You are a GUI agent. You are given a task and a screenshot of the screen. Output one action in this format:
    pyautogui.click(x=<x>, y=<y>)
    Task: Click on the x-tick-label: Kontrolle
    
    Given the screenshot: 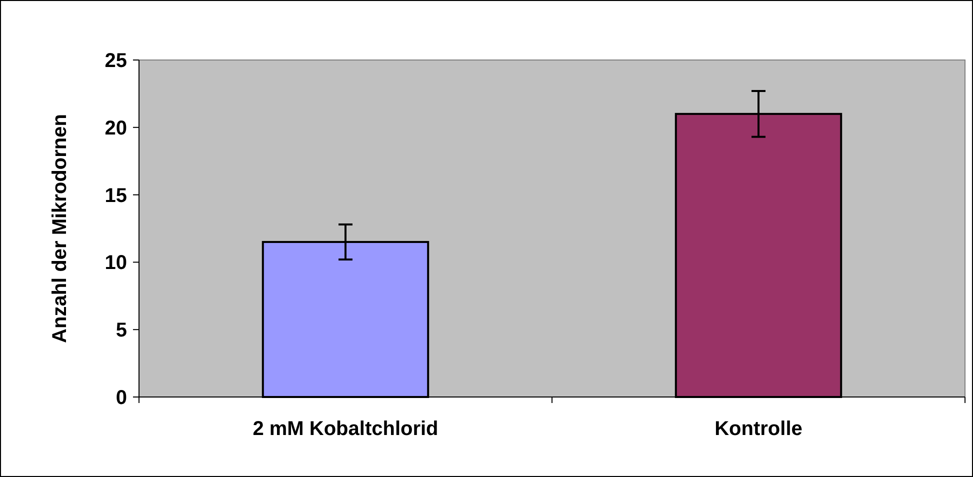 What is the action you would take?
    pyautogui.click(x=758, y=429)
    